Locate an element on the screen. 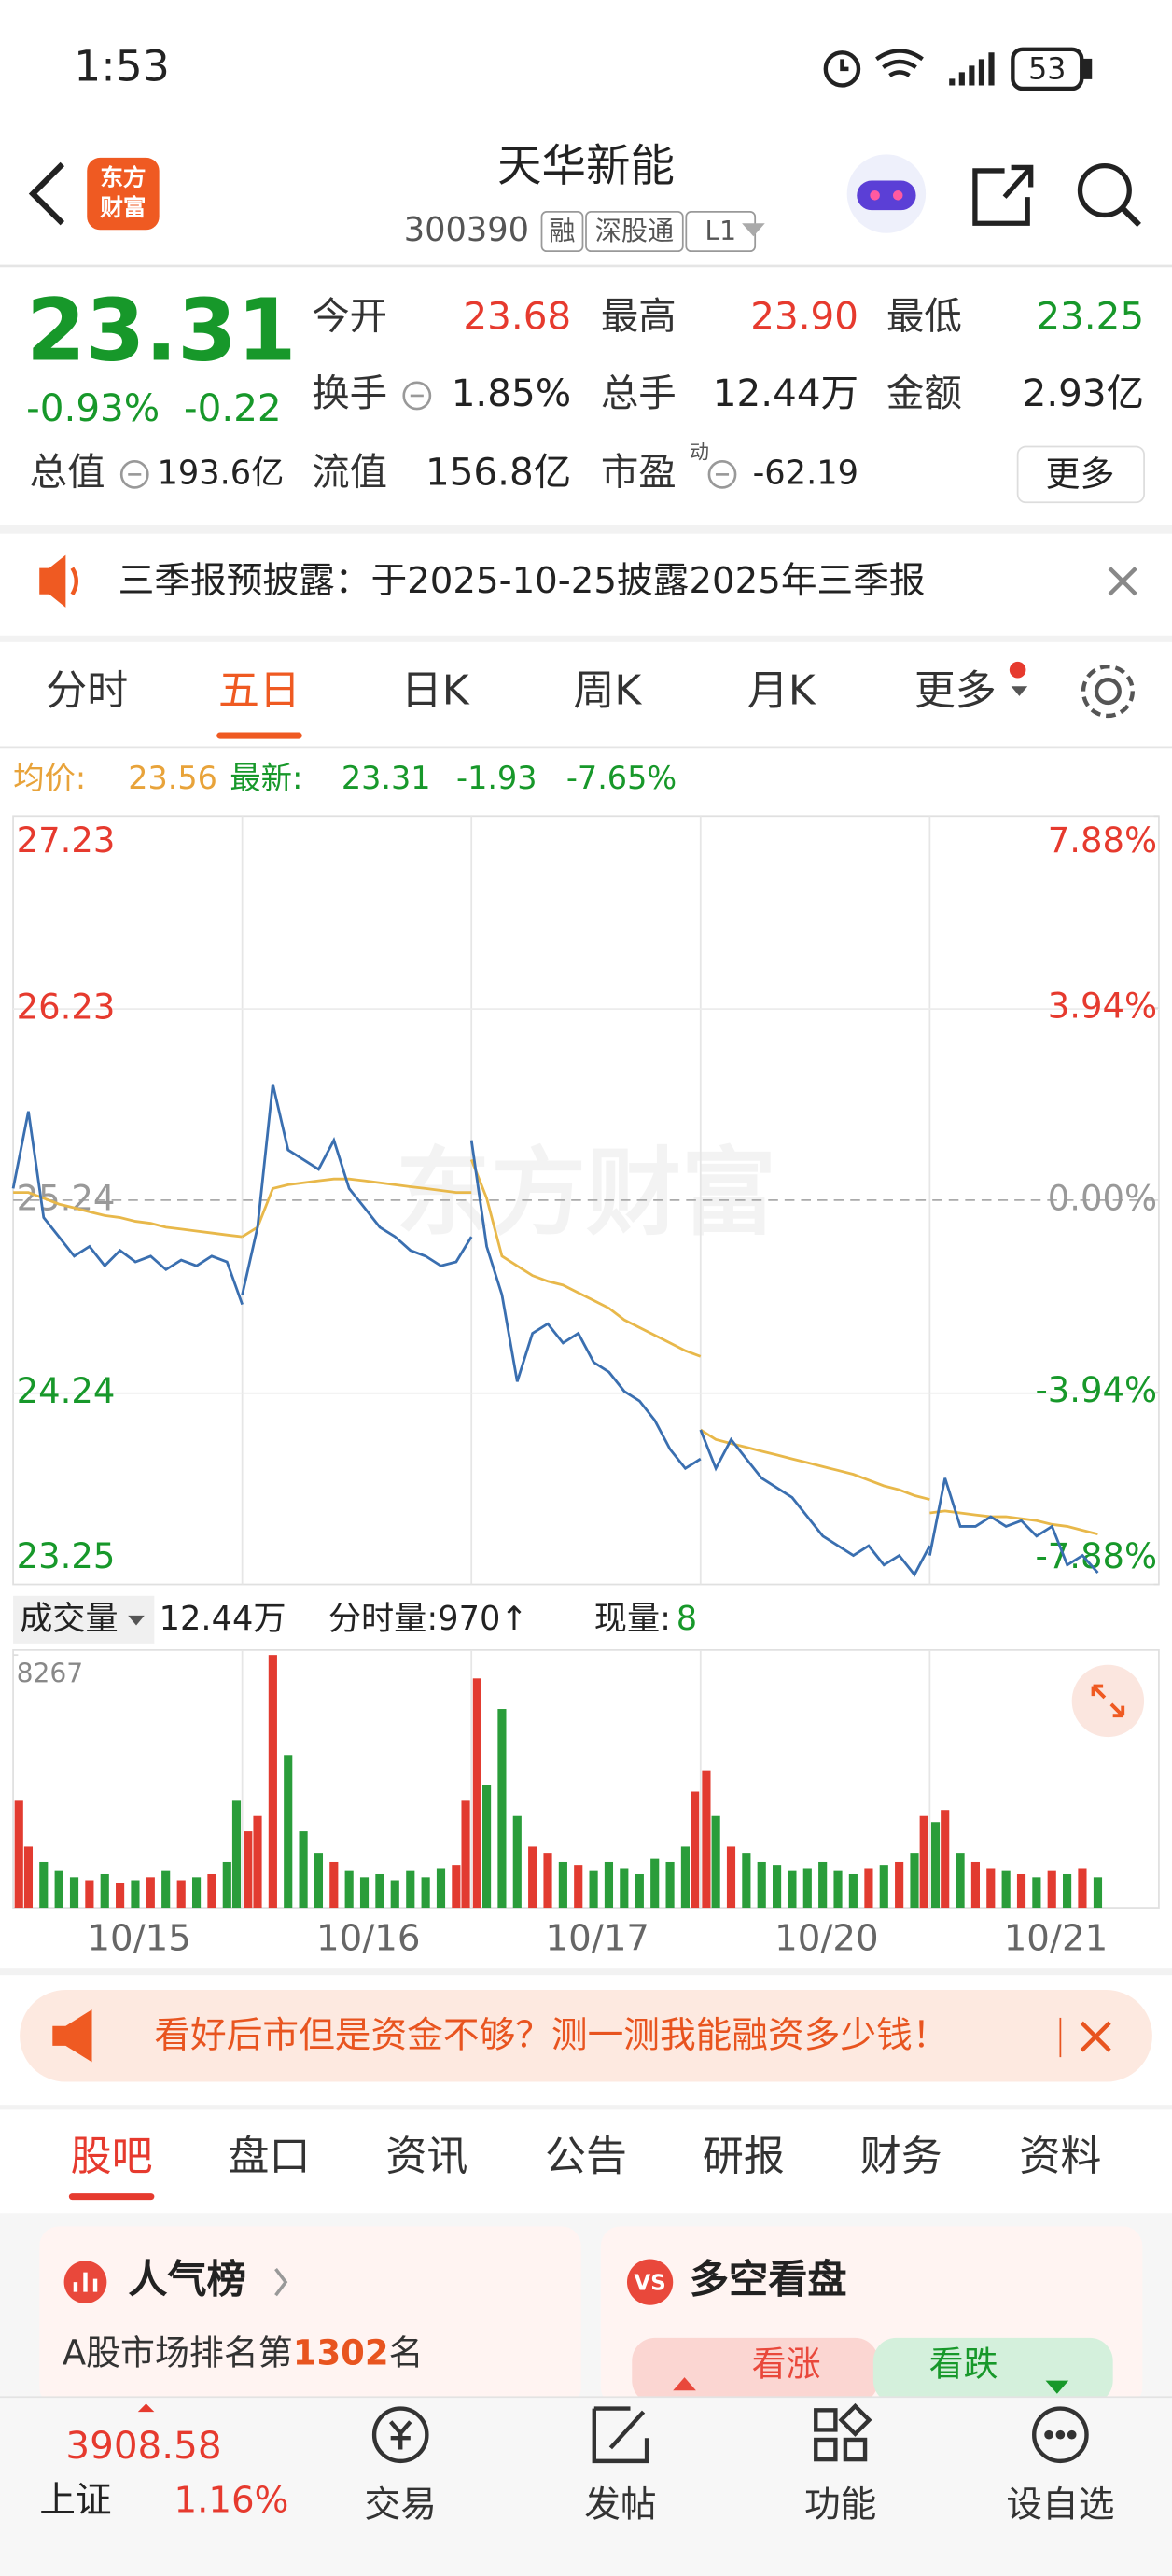 Image resolution: width=1172 pixels, height=2576 pixels. tag-text: 深股通 is located at coordinates (634, 231).